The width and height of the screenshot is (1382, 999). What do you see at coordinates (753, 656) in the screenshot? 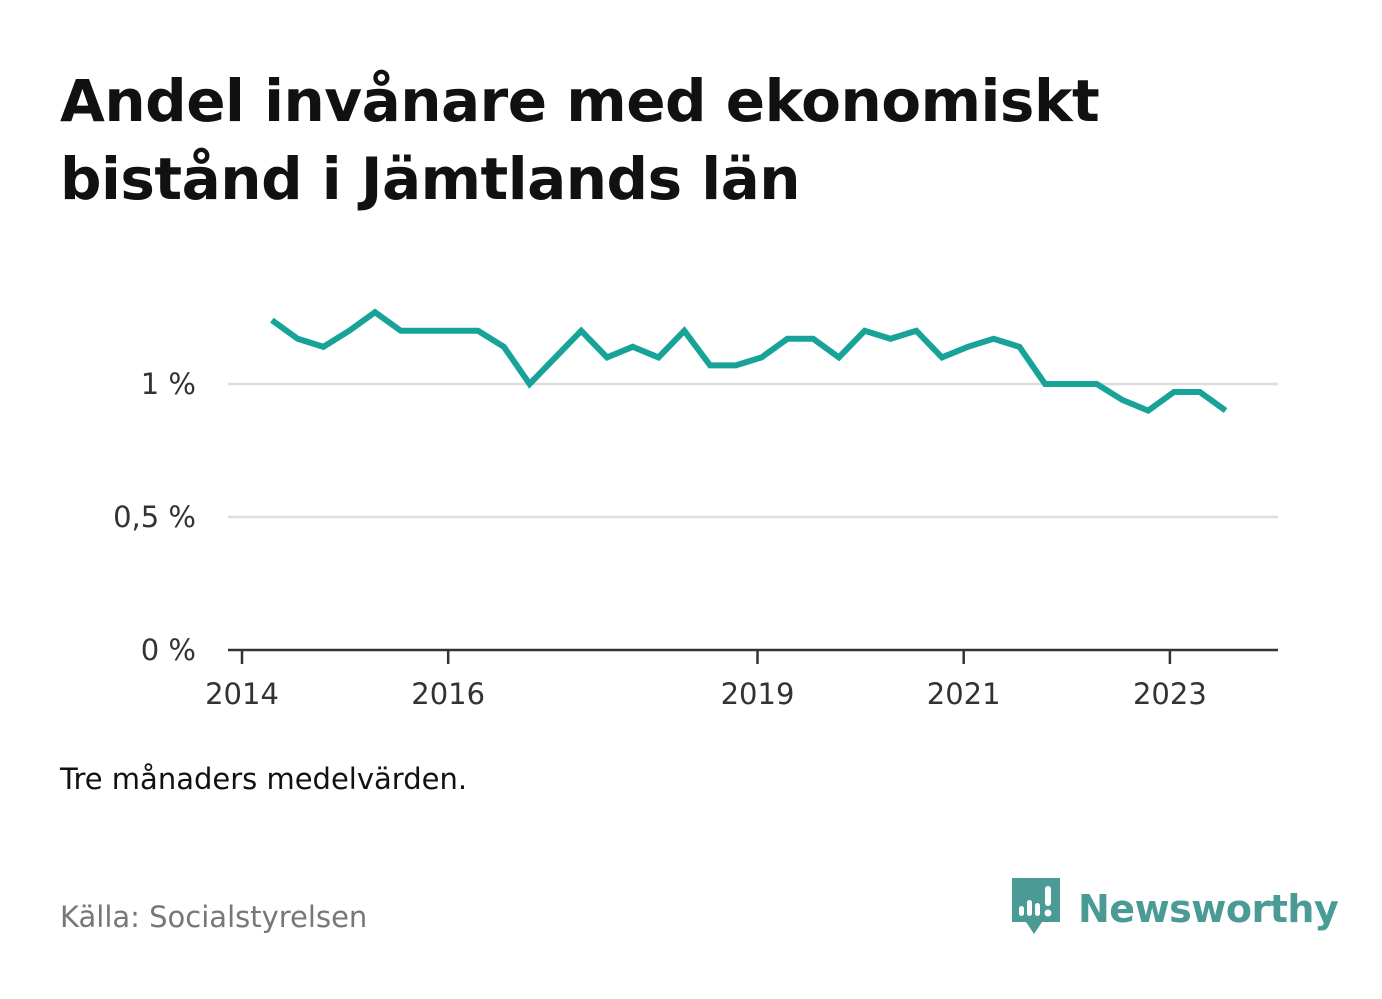
I see `x-axis` at bounding box center [753, 656].